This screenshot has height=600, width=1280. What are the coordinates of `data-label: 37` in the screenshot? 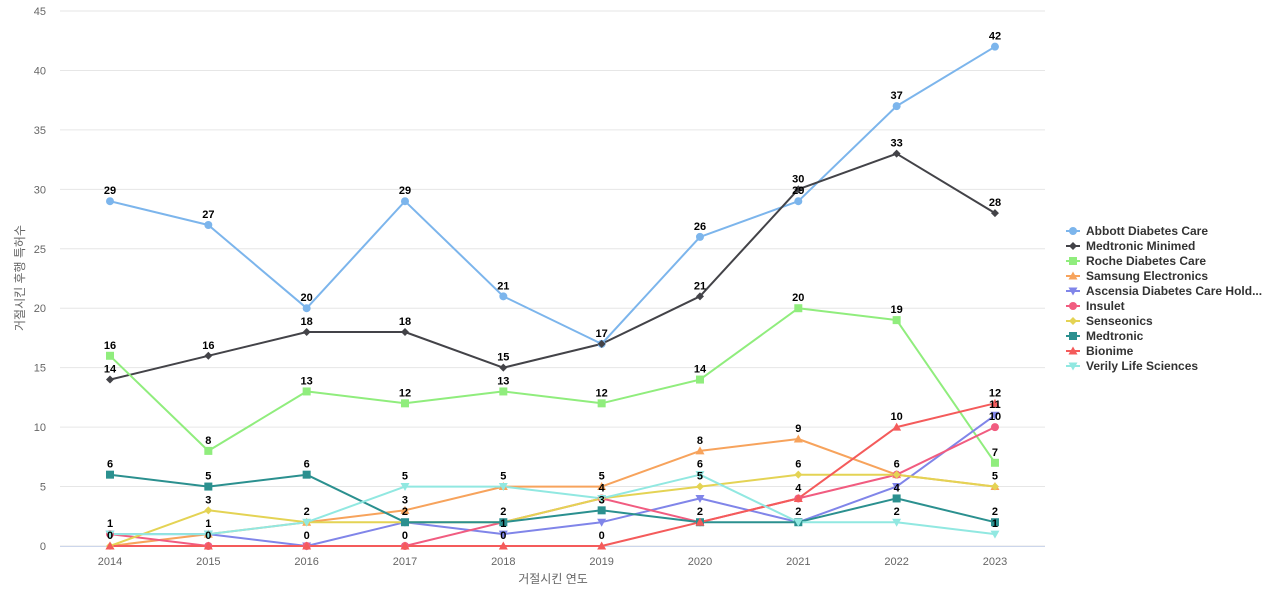 It's located at (897, 96).